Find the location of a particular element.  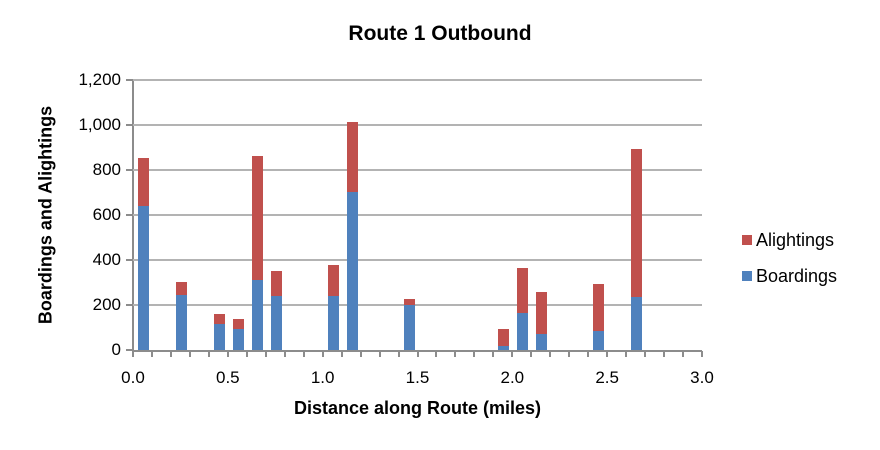

y-tick-label: 1,000 is located at coordinates (99, 124).